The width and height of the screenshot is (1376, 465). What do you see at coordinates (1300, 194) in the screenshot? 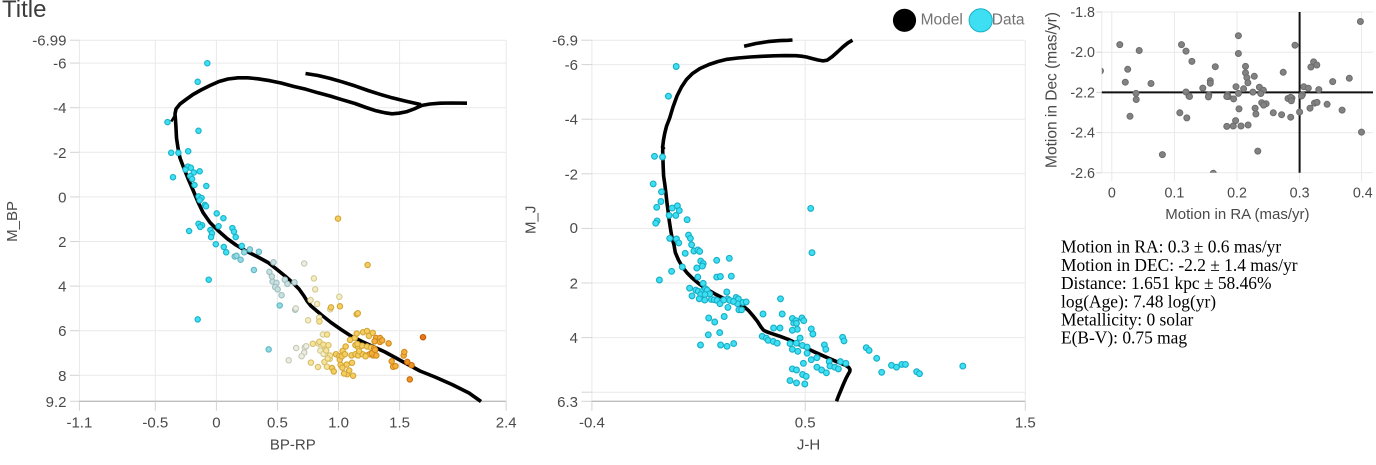
I see `svg-text: 0.3` at bounding box center [1300, 194].